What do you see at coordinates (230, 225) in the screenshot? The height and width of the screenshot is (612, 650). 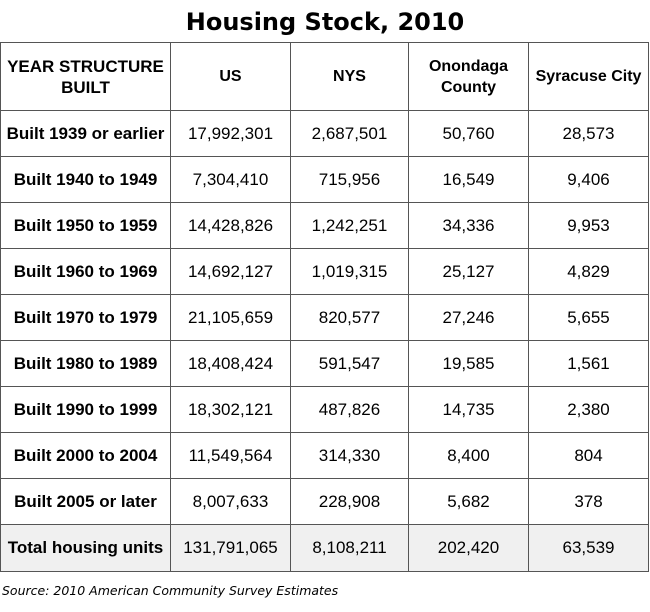 I see `cell-us: 14,428,826` at bounding box center [230, 225].